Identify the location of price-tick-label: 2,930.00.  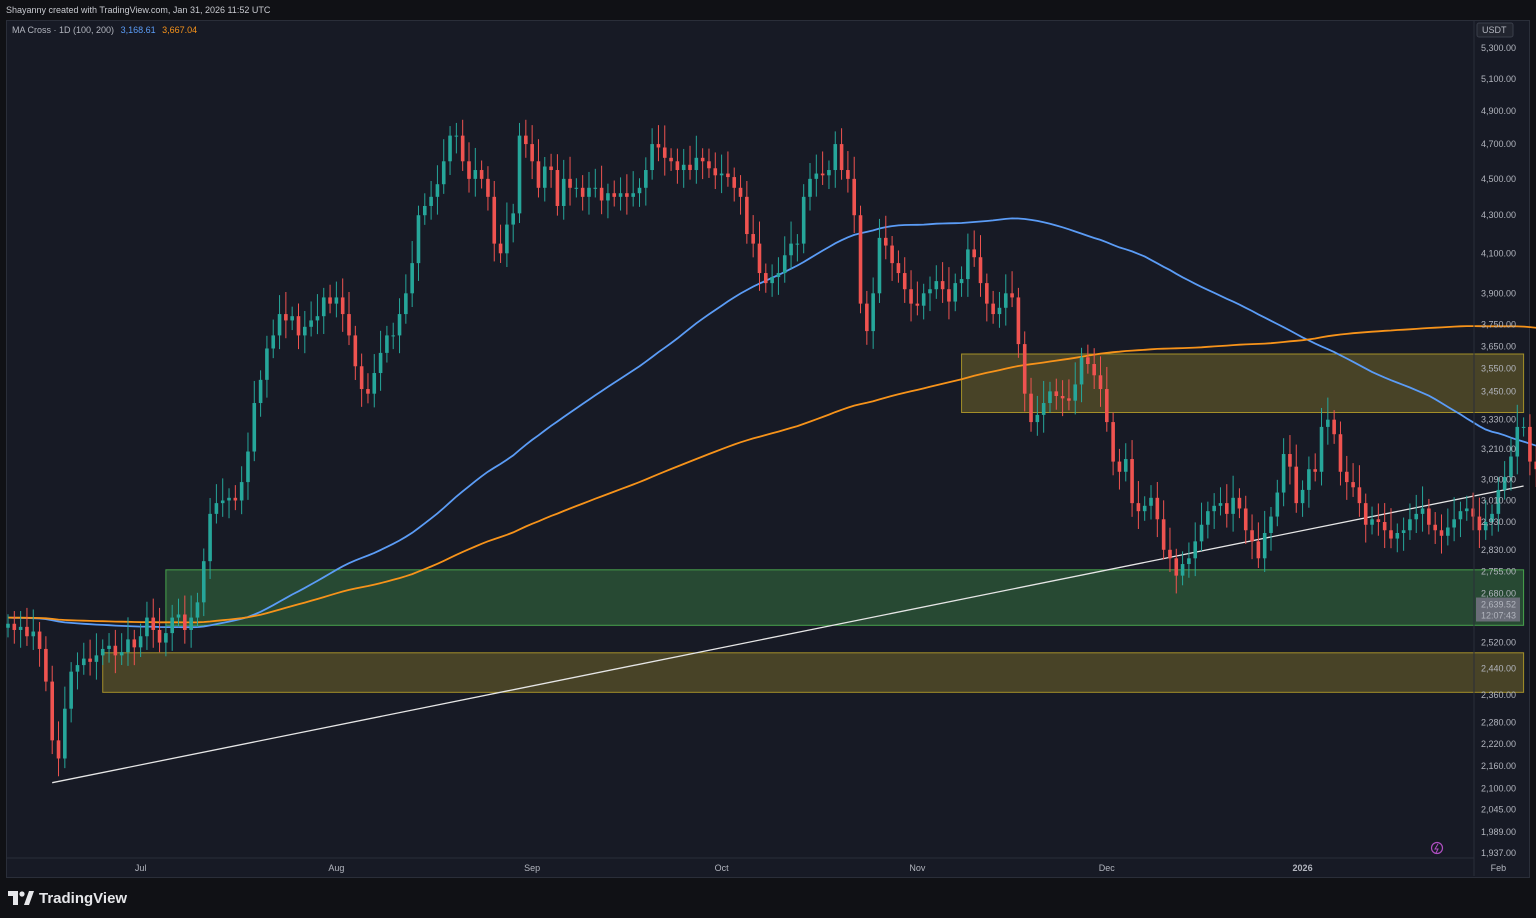
(1498, 522).